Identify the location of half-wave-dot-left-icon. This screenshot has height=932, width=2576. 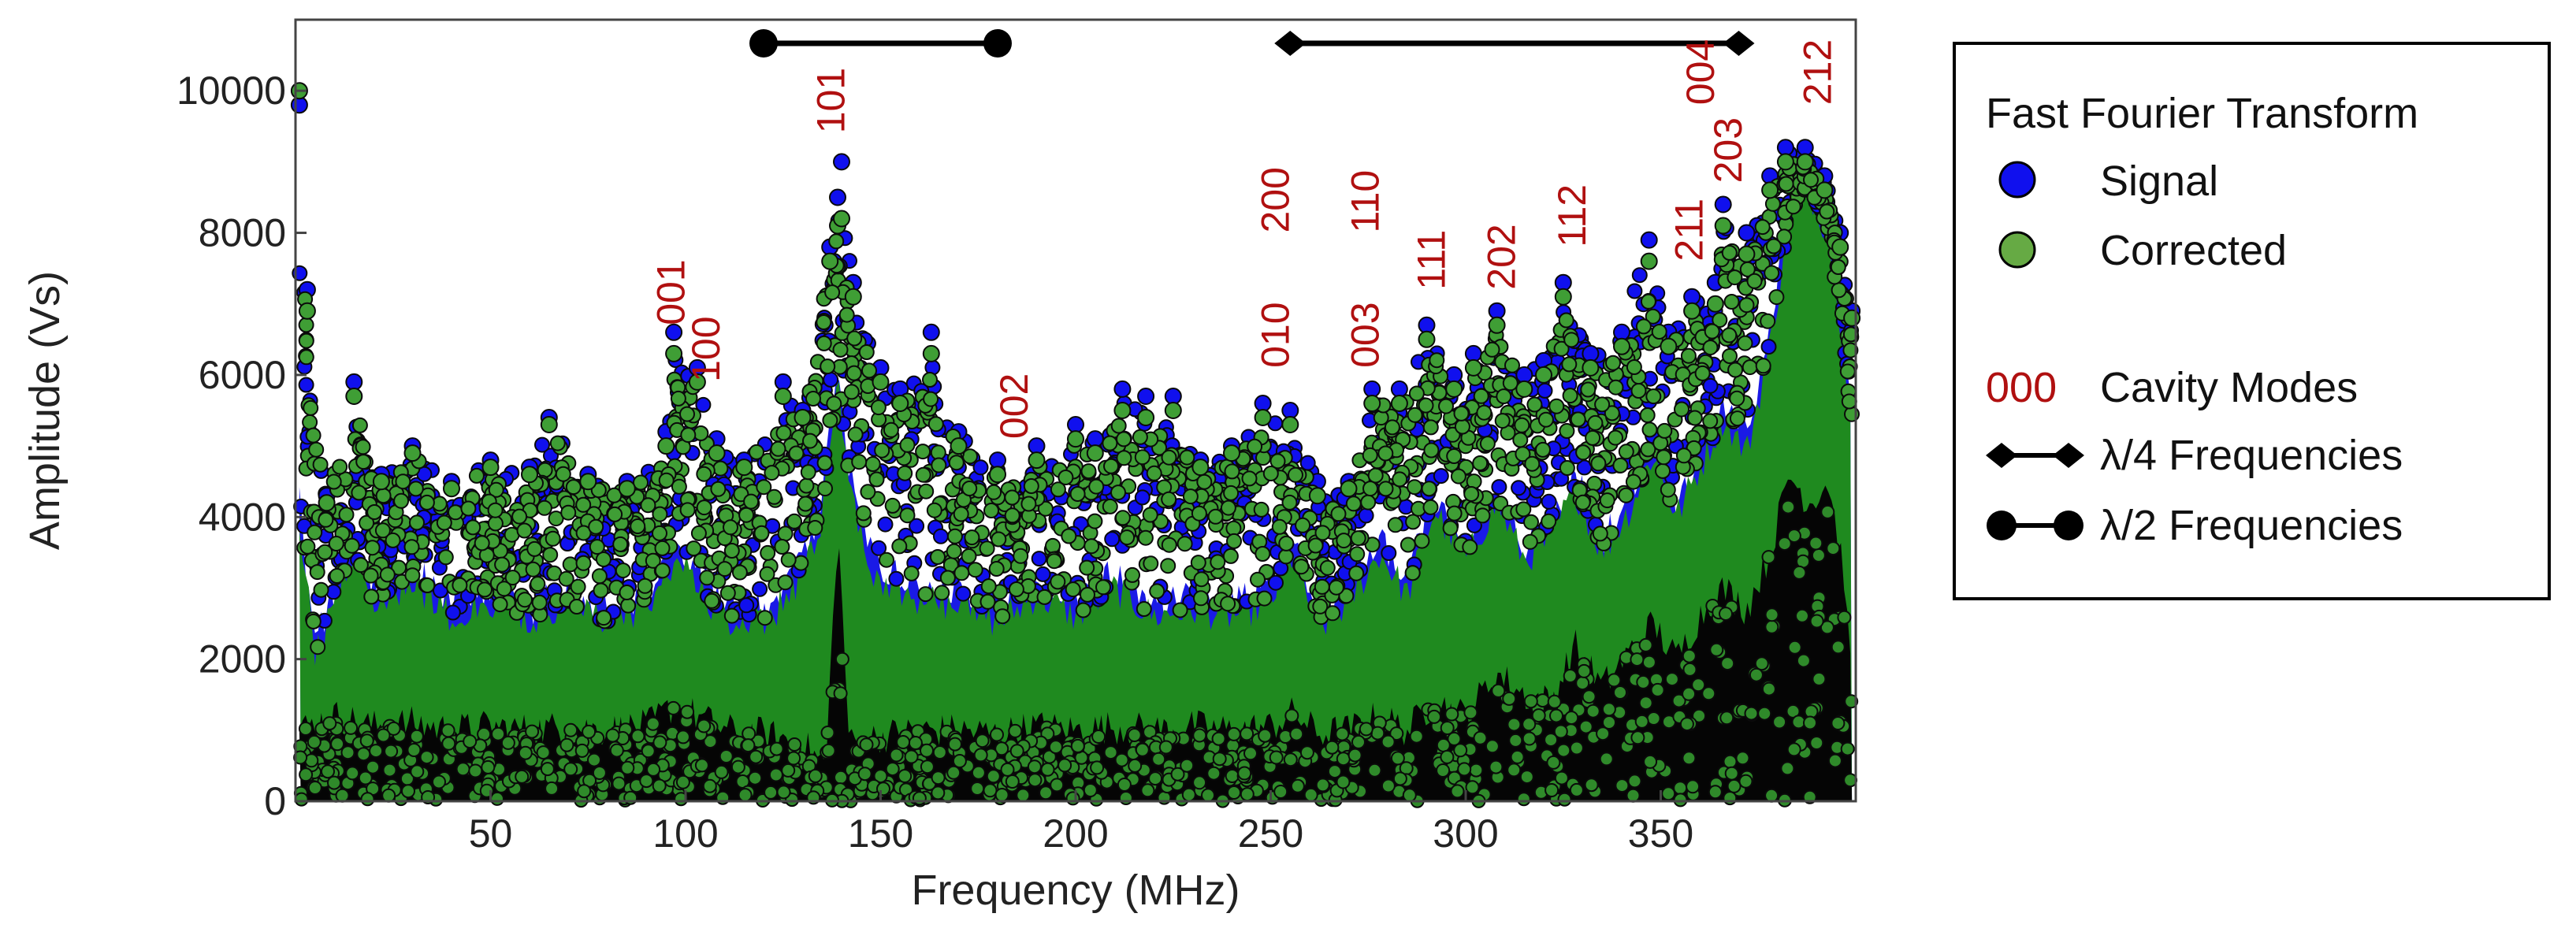
(2002, 525).